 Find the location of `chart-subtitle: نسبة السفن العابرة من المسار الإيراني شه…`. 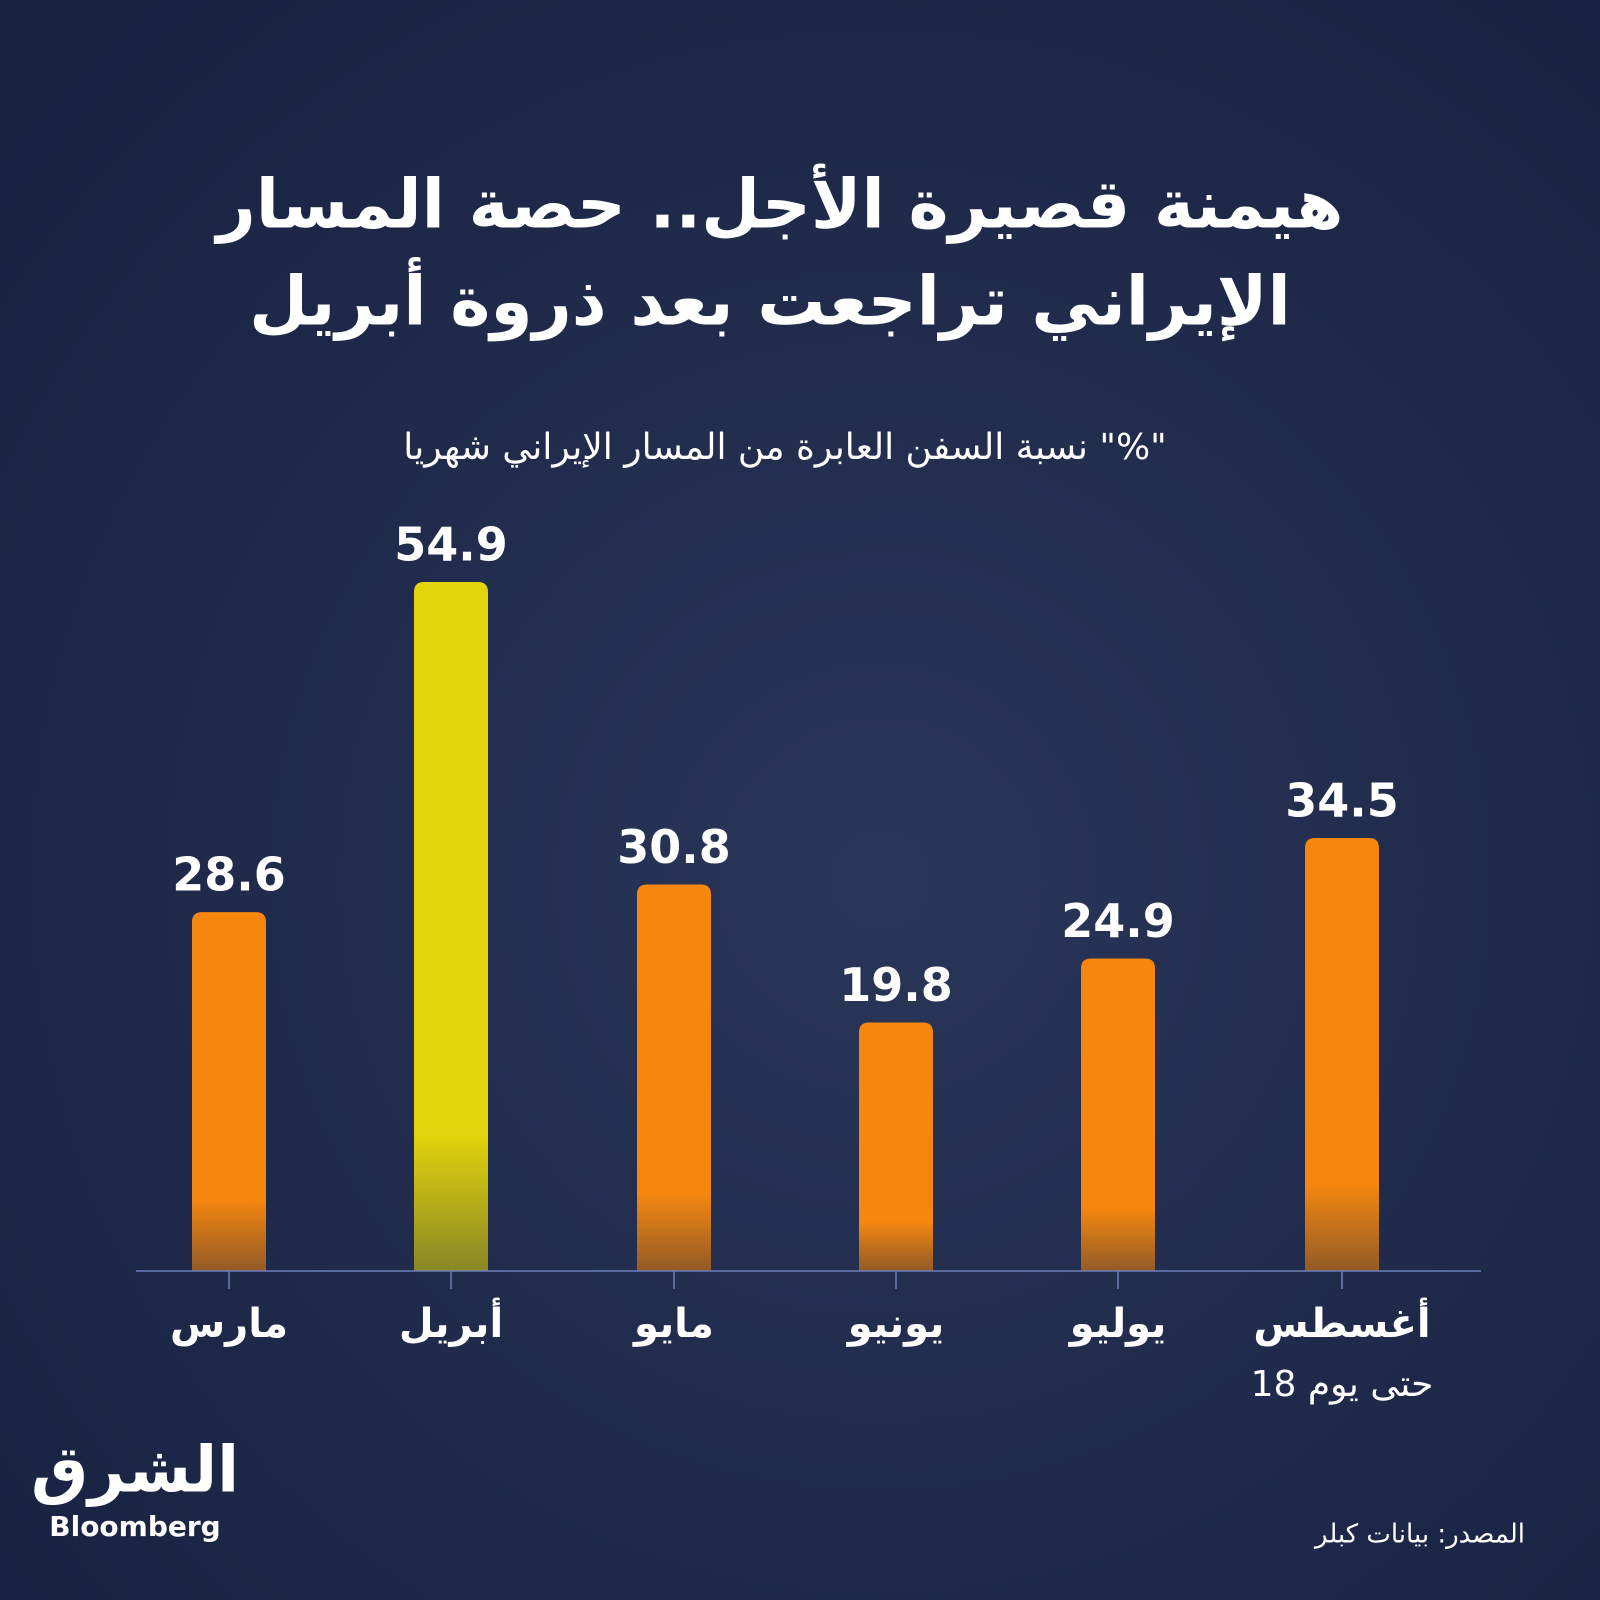

chart-subtitle: نسبة السفن العابرة من المسار الإيراني شه… is located at coordinates (784, 447).